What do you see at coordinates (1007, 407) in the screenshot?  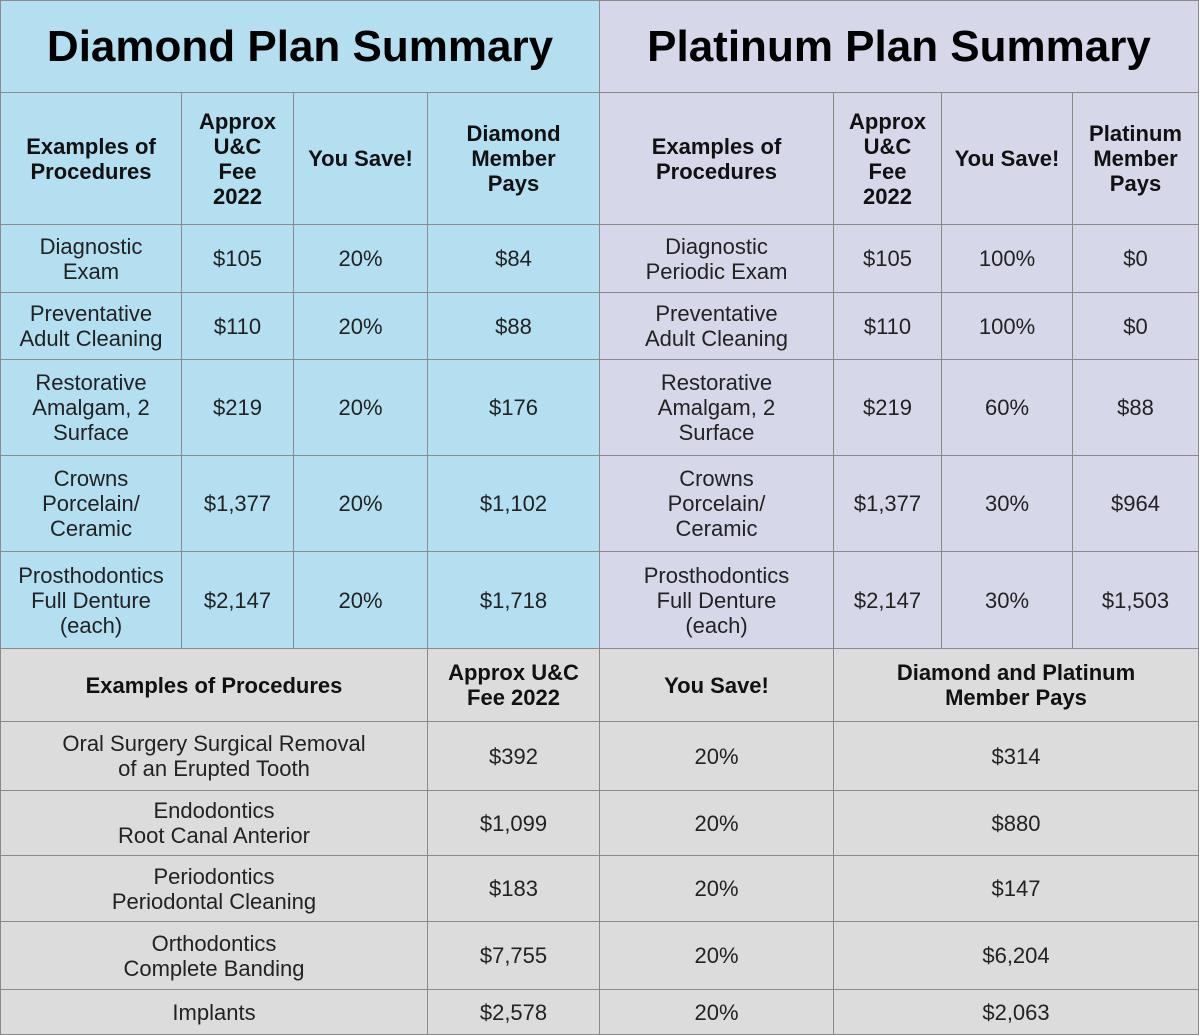 I see `table-cell: 60%` at bounding box center [1007, 407].